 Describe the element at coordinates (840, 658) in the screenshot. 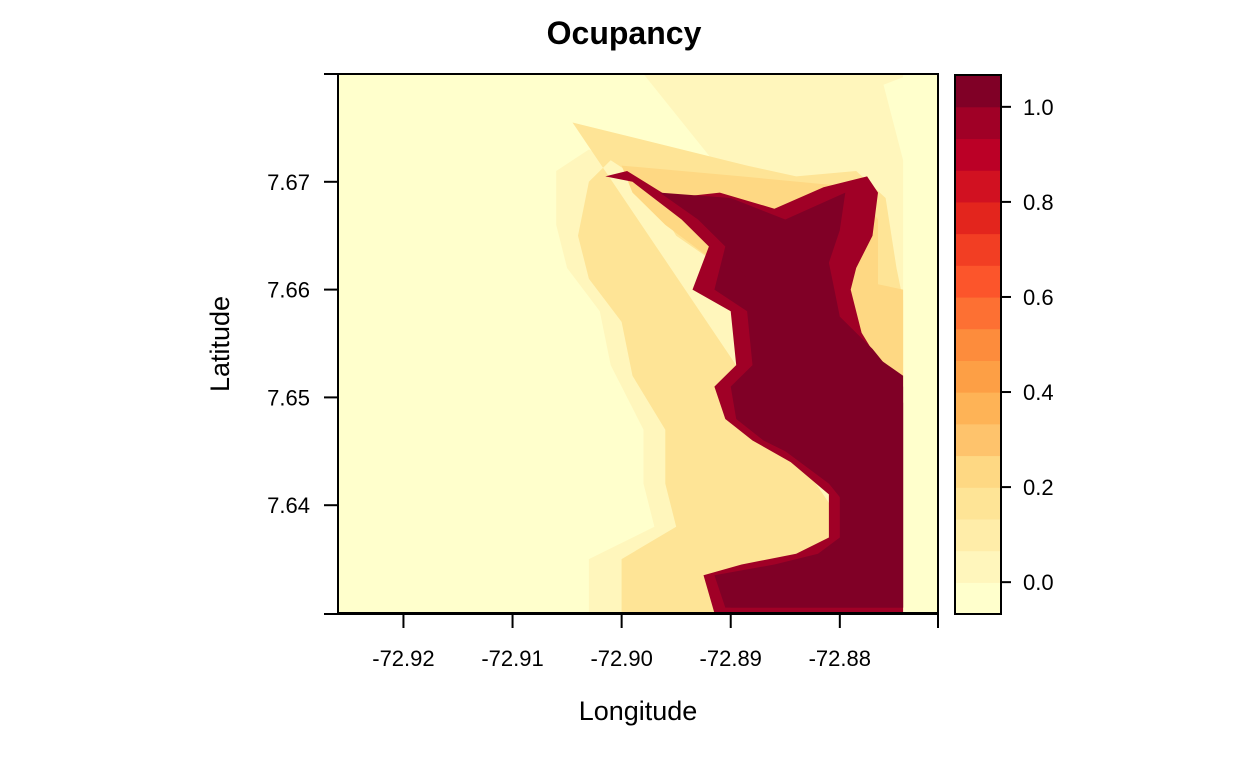

I see `x-tick-label: -72.88` at that location.